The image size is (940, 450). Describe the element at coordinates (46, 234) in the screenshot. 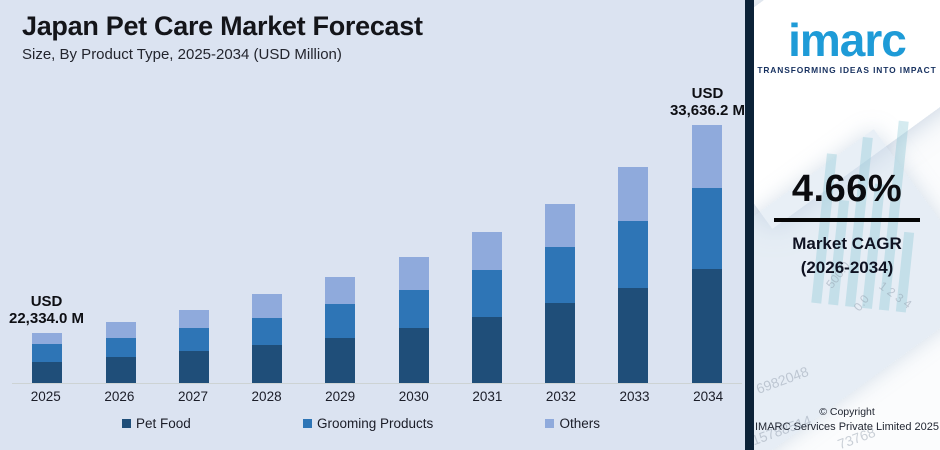

I see `bar-column-2025: USD 22,334.0 M` at that location.